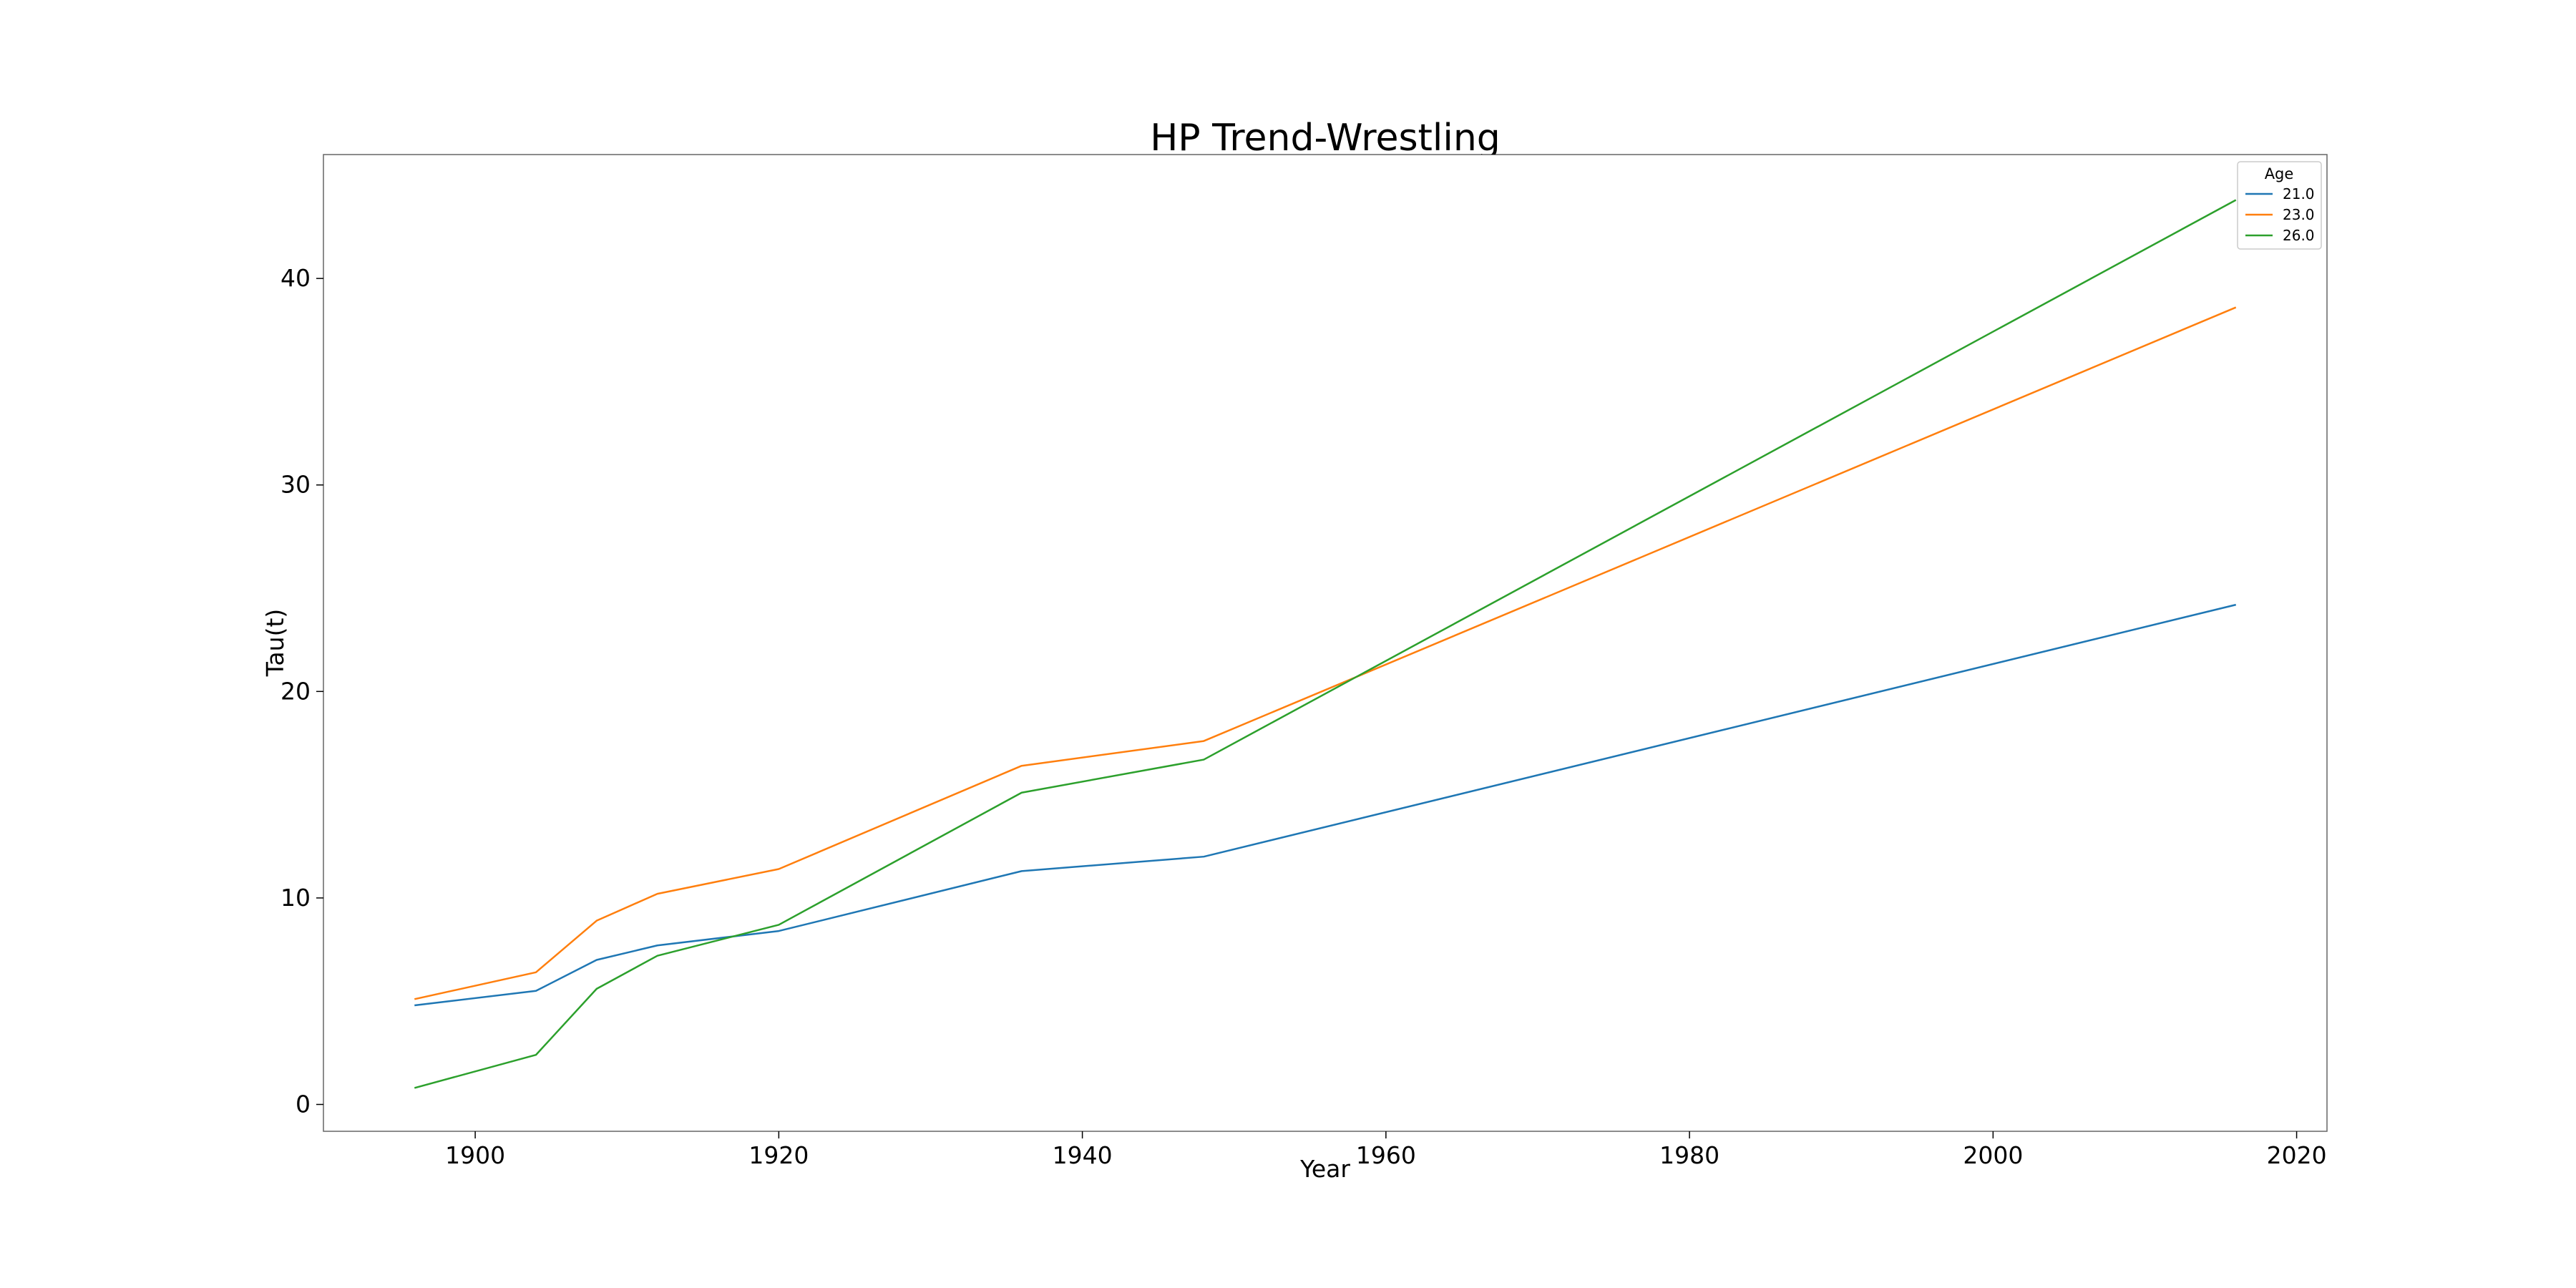  Describe the element at coordinates (295, 898) in the screenshot. I see `y-tick-label: 10` at that location.